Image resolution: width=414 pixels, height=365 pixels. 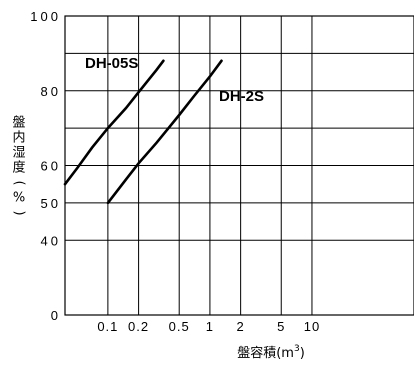 What do you see at coordinates (51, 166) in the screenshot?
I see `y-tick-label: 60` at bounding box center [51, 166].